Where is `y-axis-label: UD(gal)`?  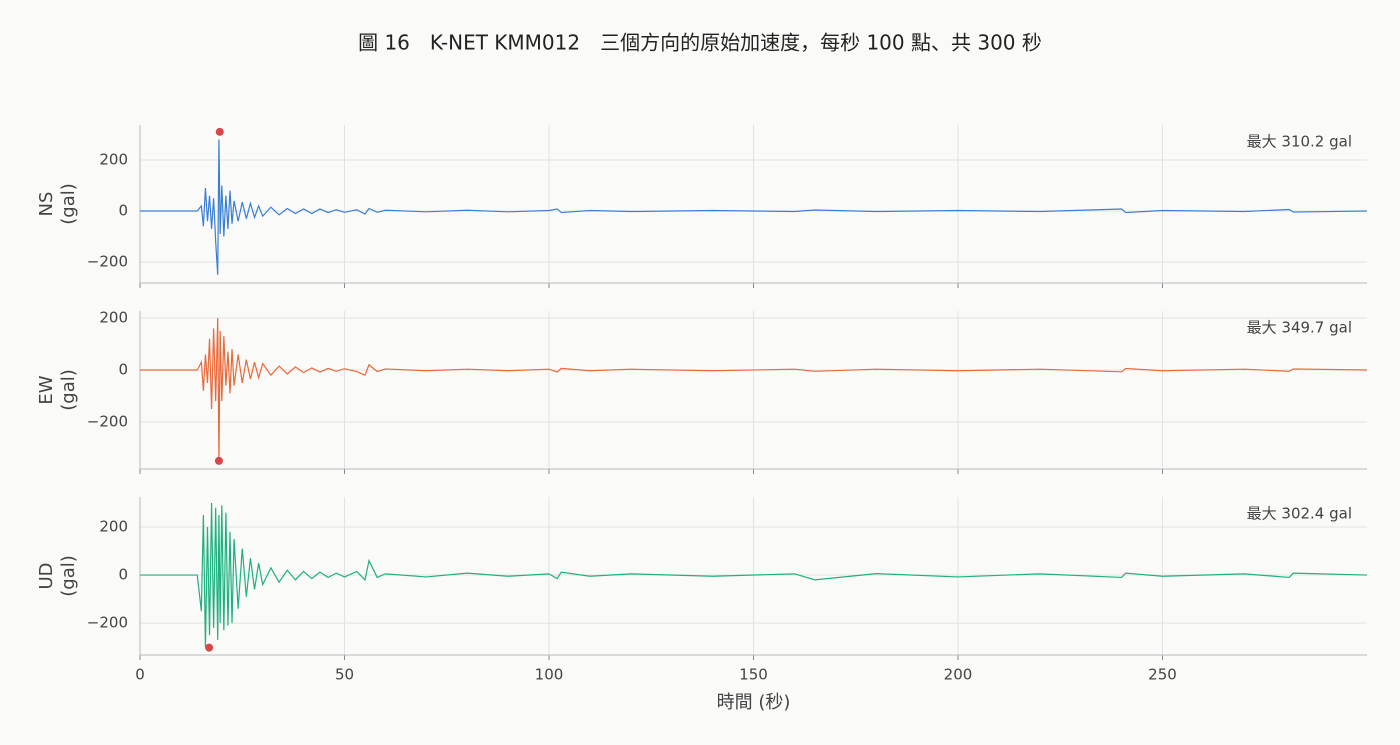
y-axis-label: UD(gal) is located at coordinates (57, 576).